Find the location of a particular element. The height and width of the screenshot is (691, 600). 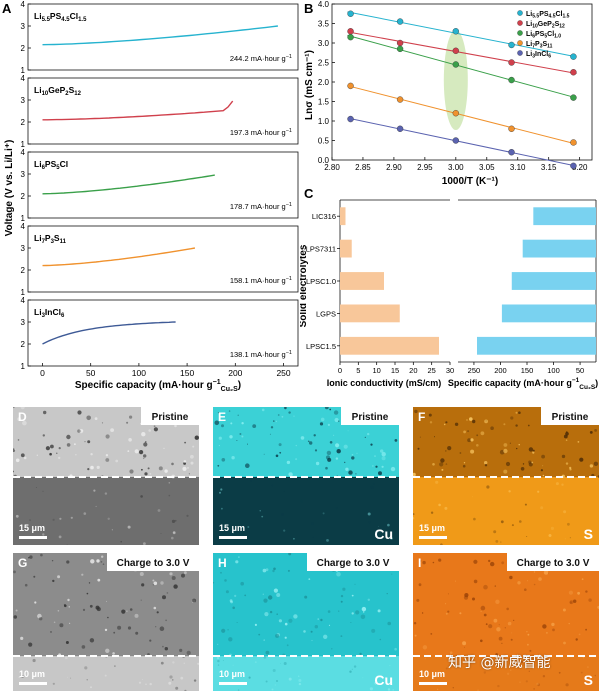

micrograph-canvas: G Charge to 3.0 V 10 μm is located at coordinates (106, 622).